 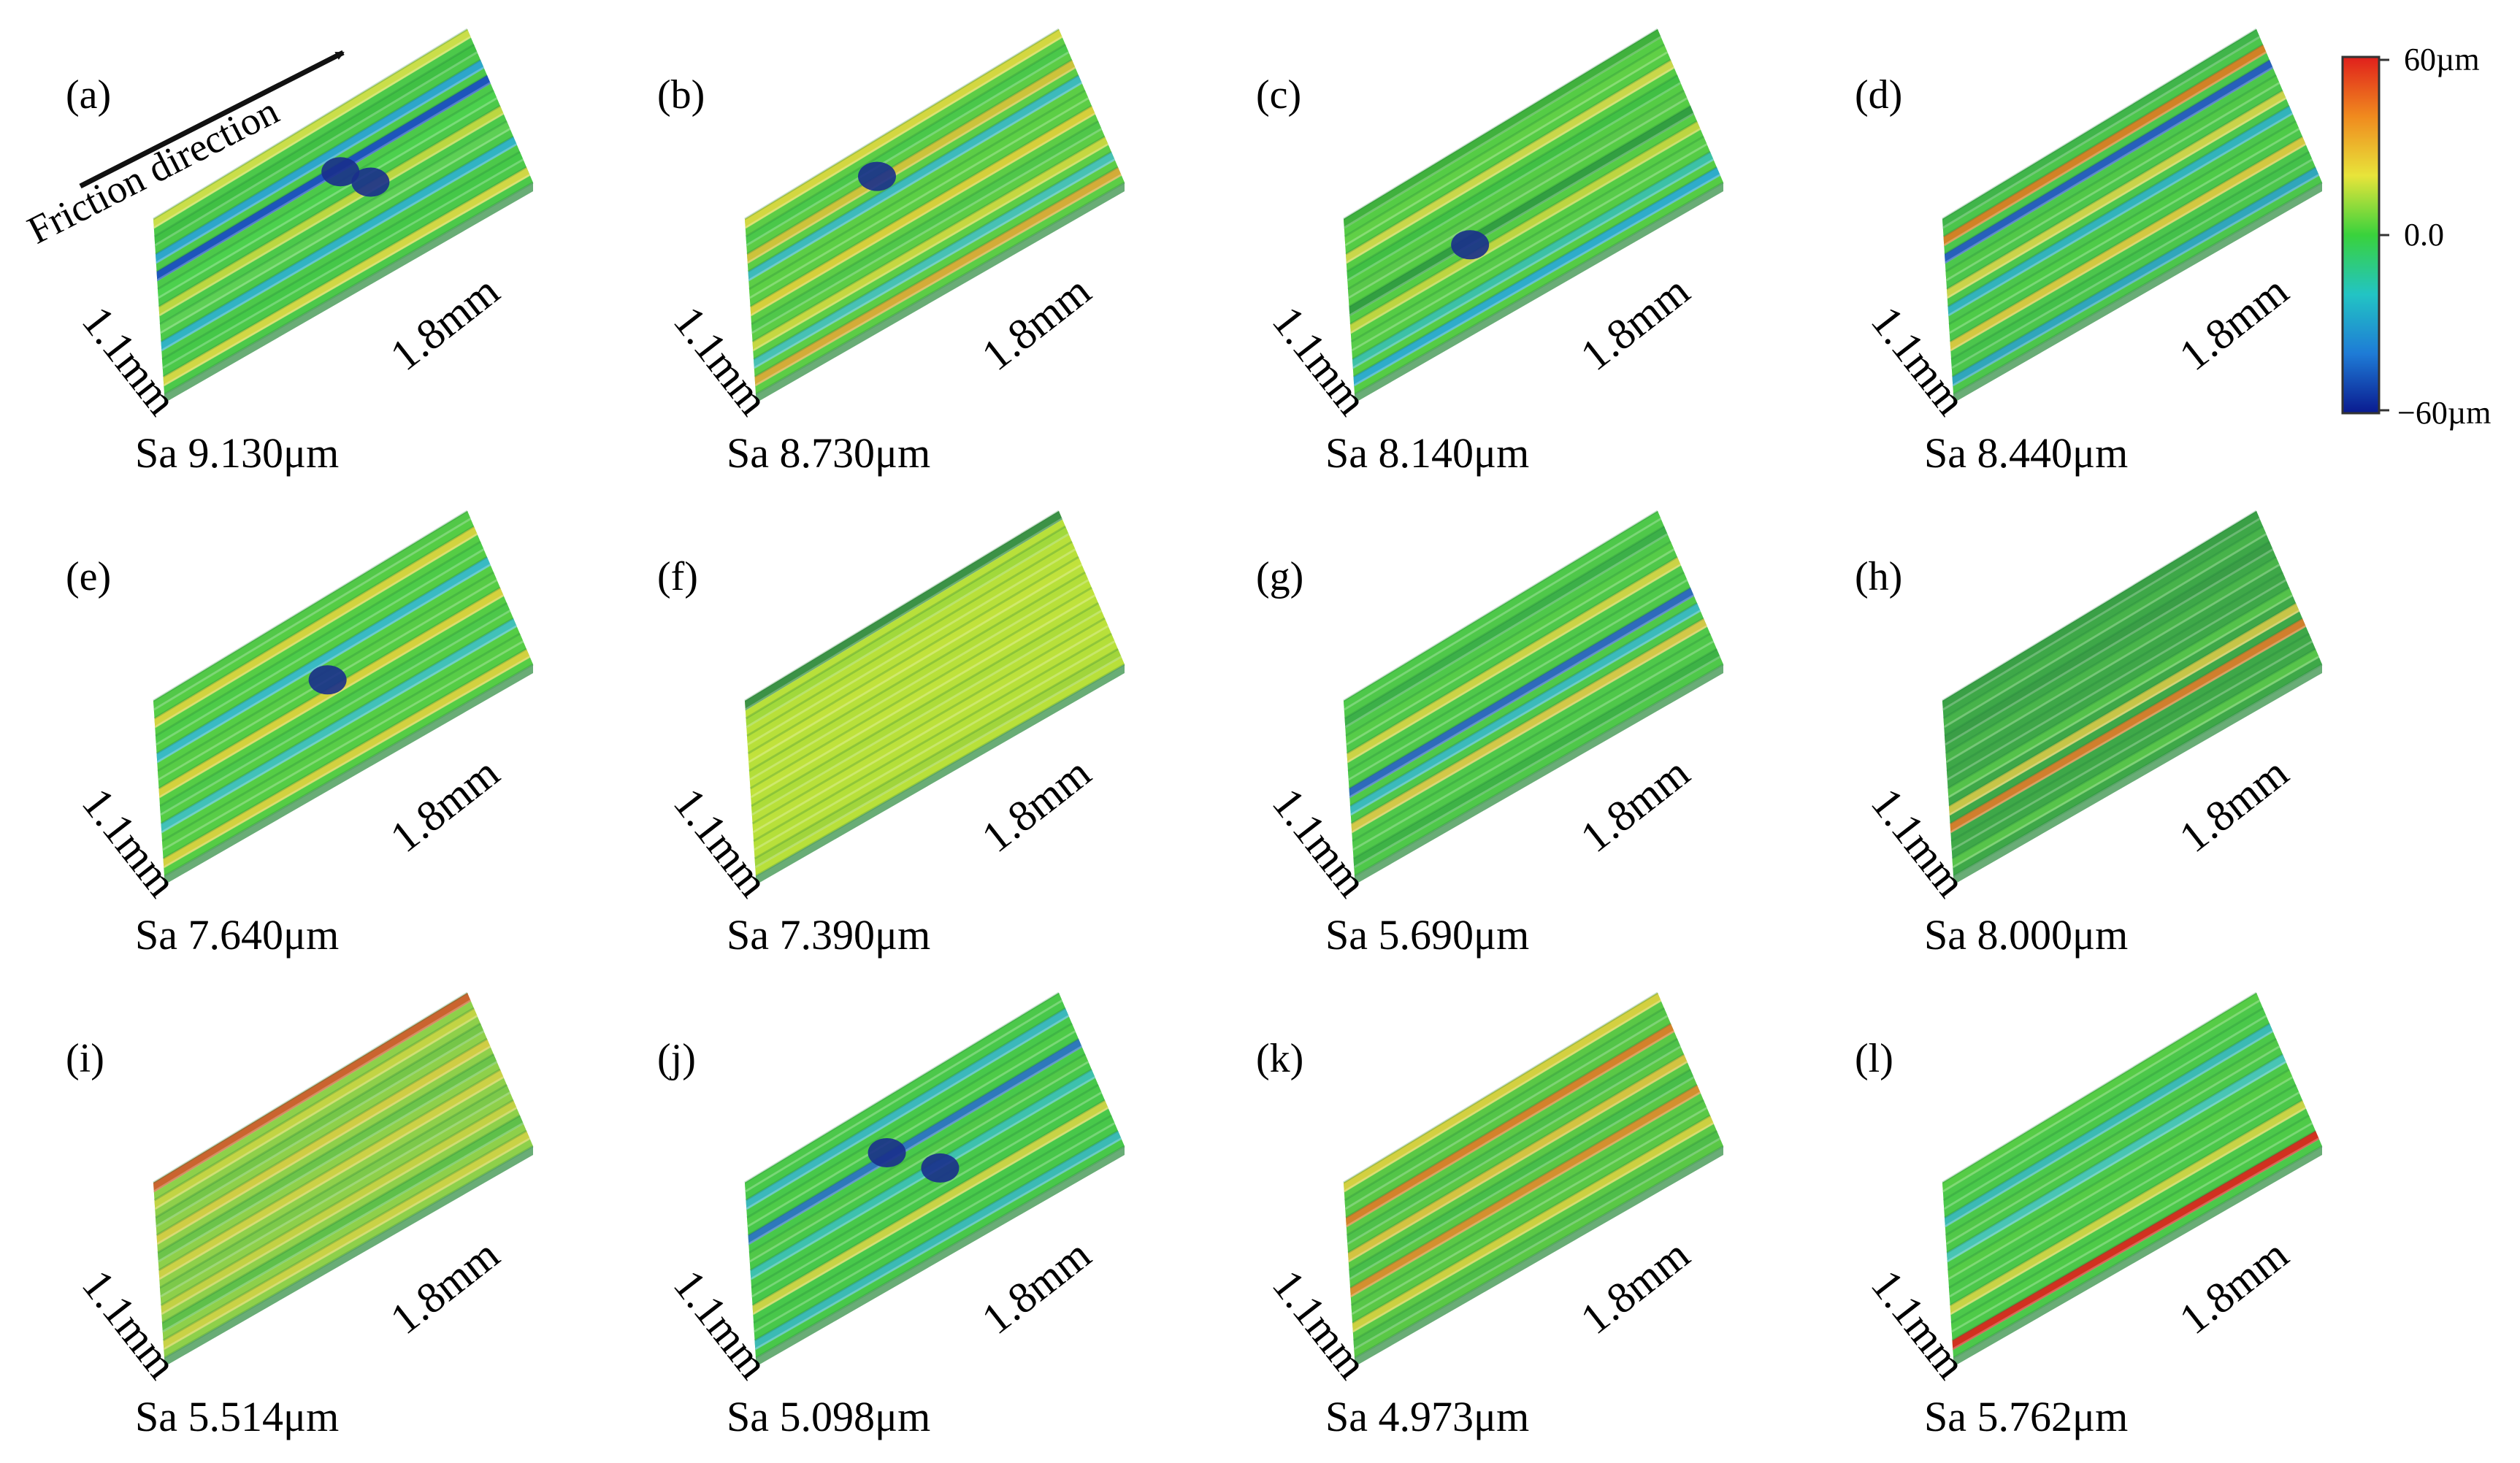 What do you see at coordinates (1634, 1287) in the screenshot?
I see `panel-k-length-label: 1.8mm` at bounding box center [1634, 1287].